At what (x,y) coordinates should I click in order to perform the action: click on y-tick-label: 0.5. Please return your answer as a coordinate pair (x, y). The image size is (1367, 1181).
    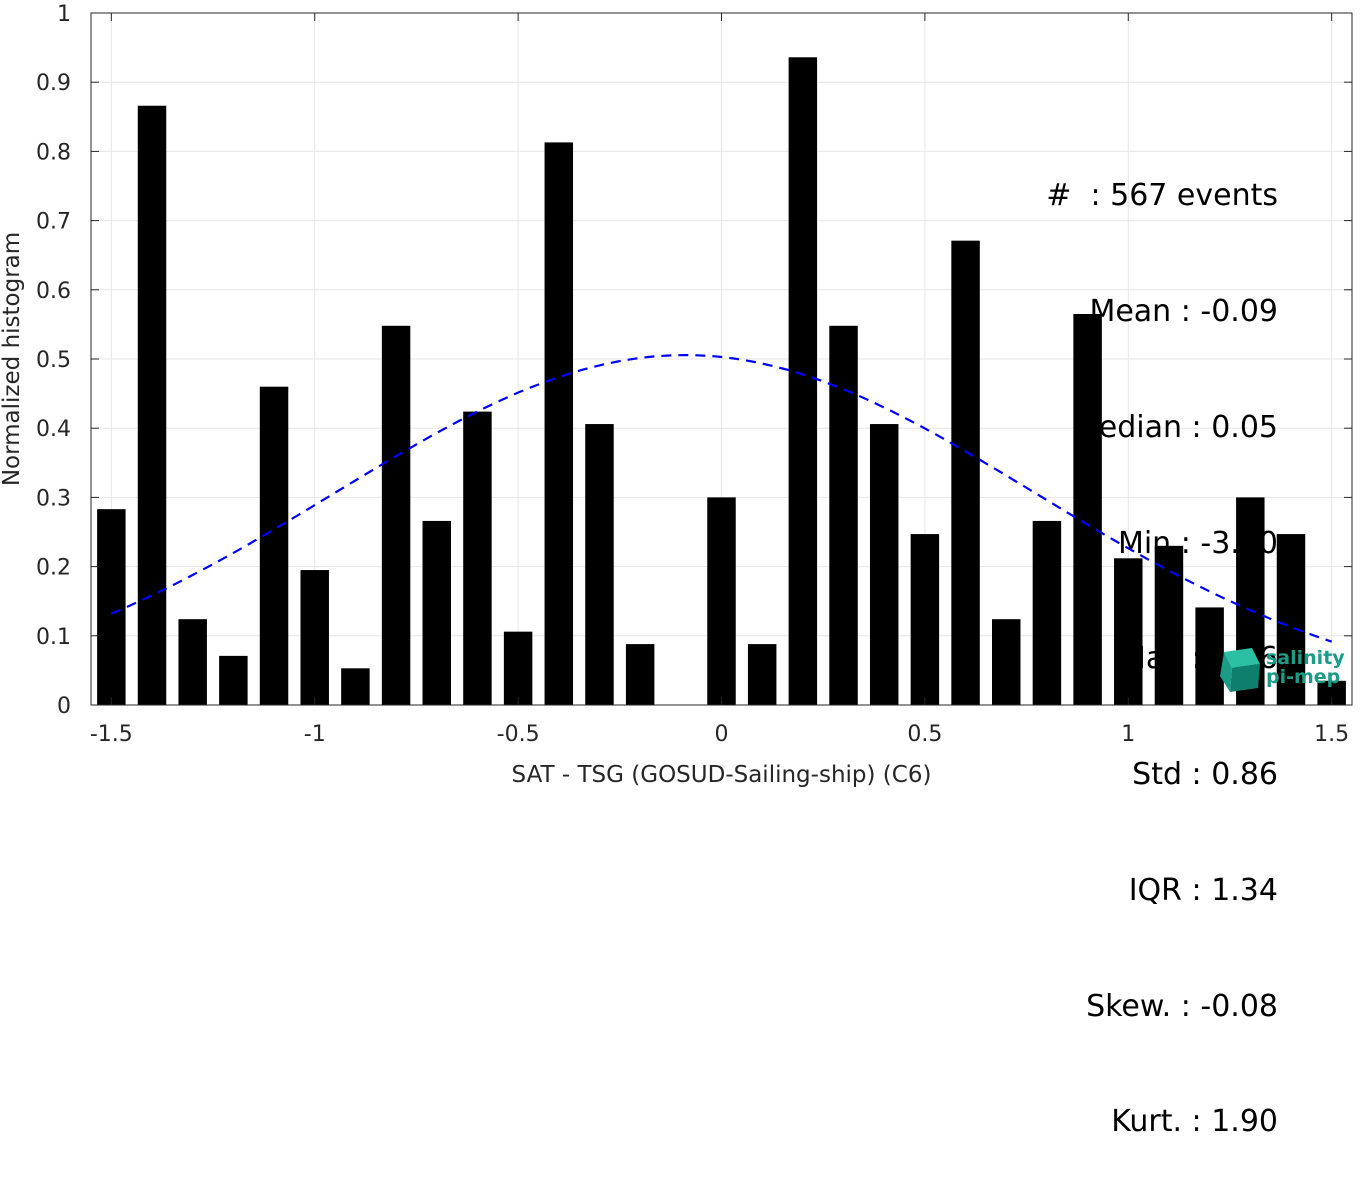
    Looking at the image, I should click on (53, 360).